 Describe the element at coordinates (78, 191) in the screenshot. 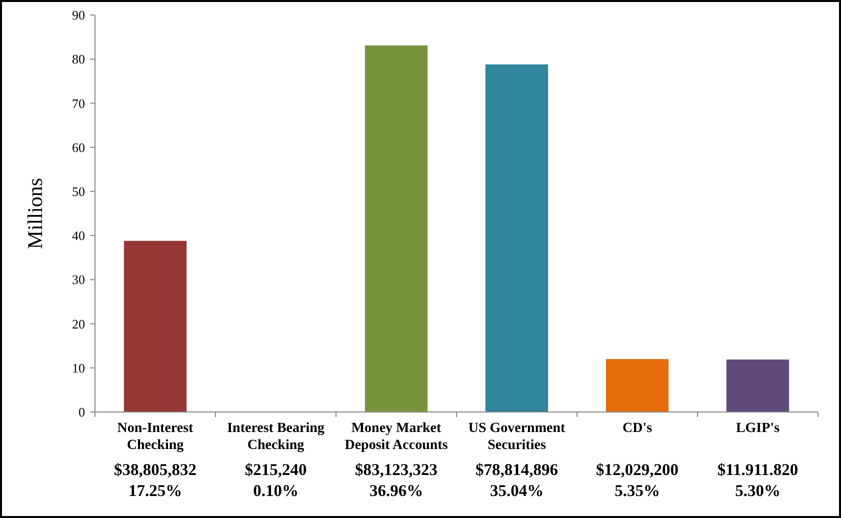

I see `y-tick-label: 50` at that location.